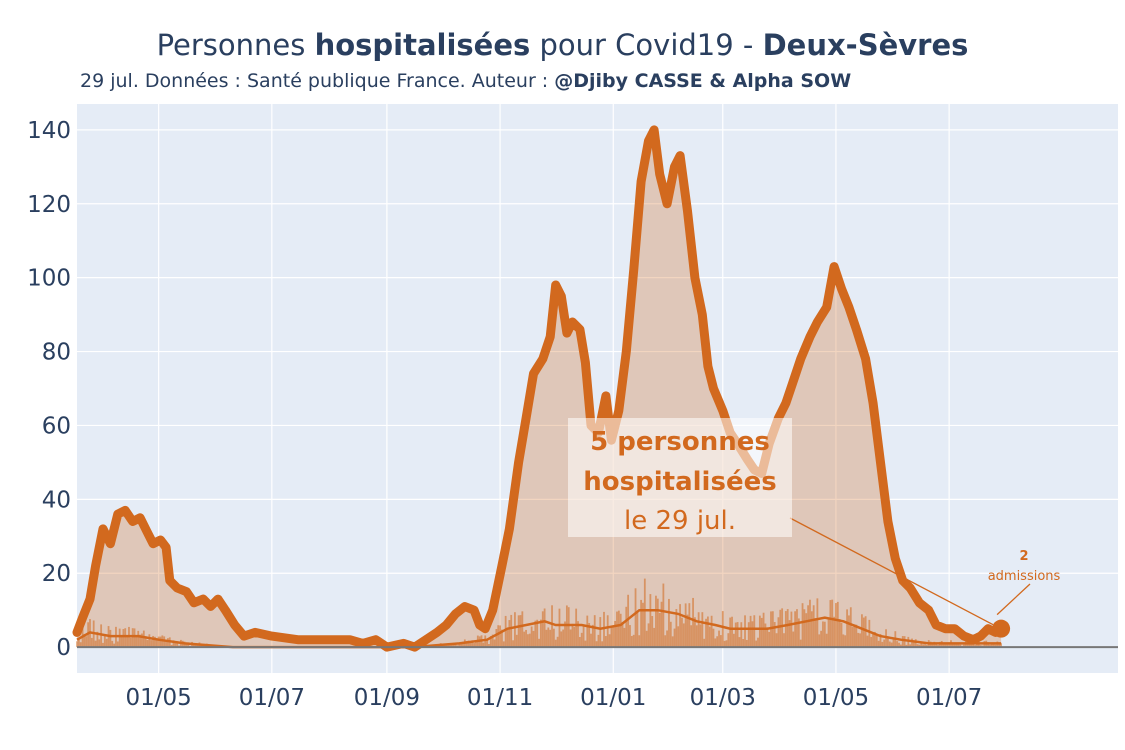 The width and height of the screenshot is (1125, 750). I want to click on title-part-1: Personnes, so click(235, 45).